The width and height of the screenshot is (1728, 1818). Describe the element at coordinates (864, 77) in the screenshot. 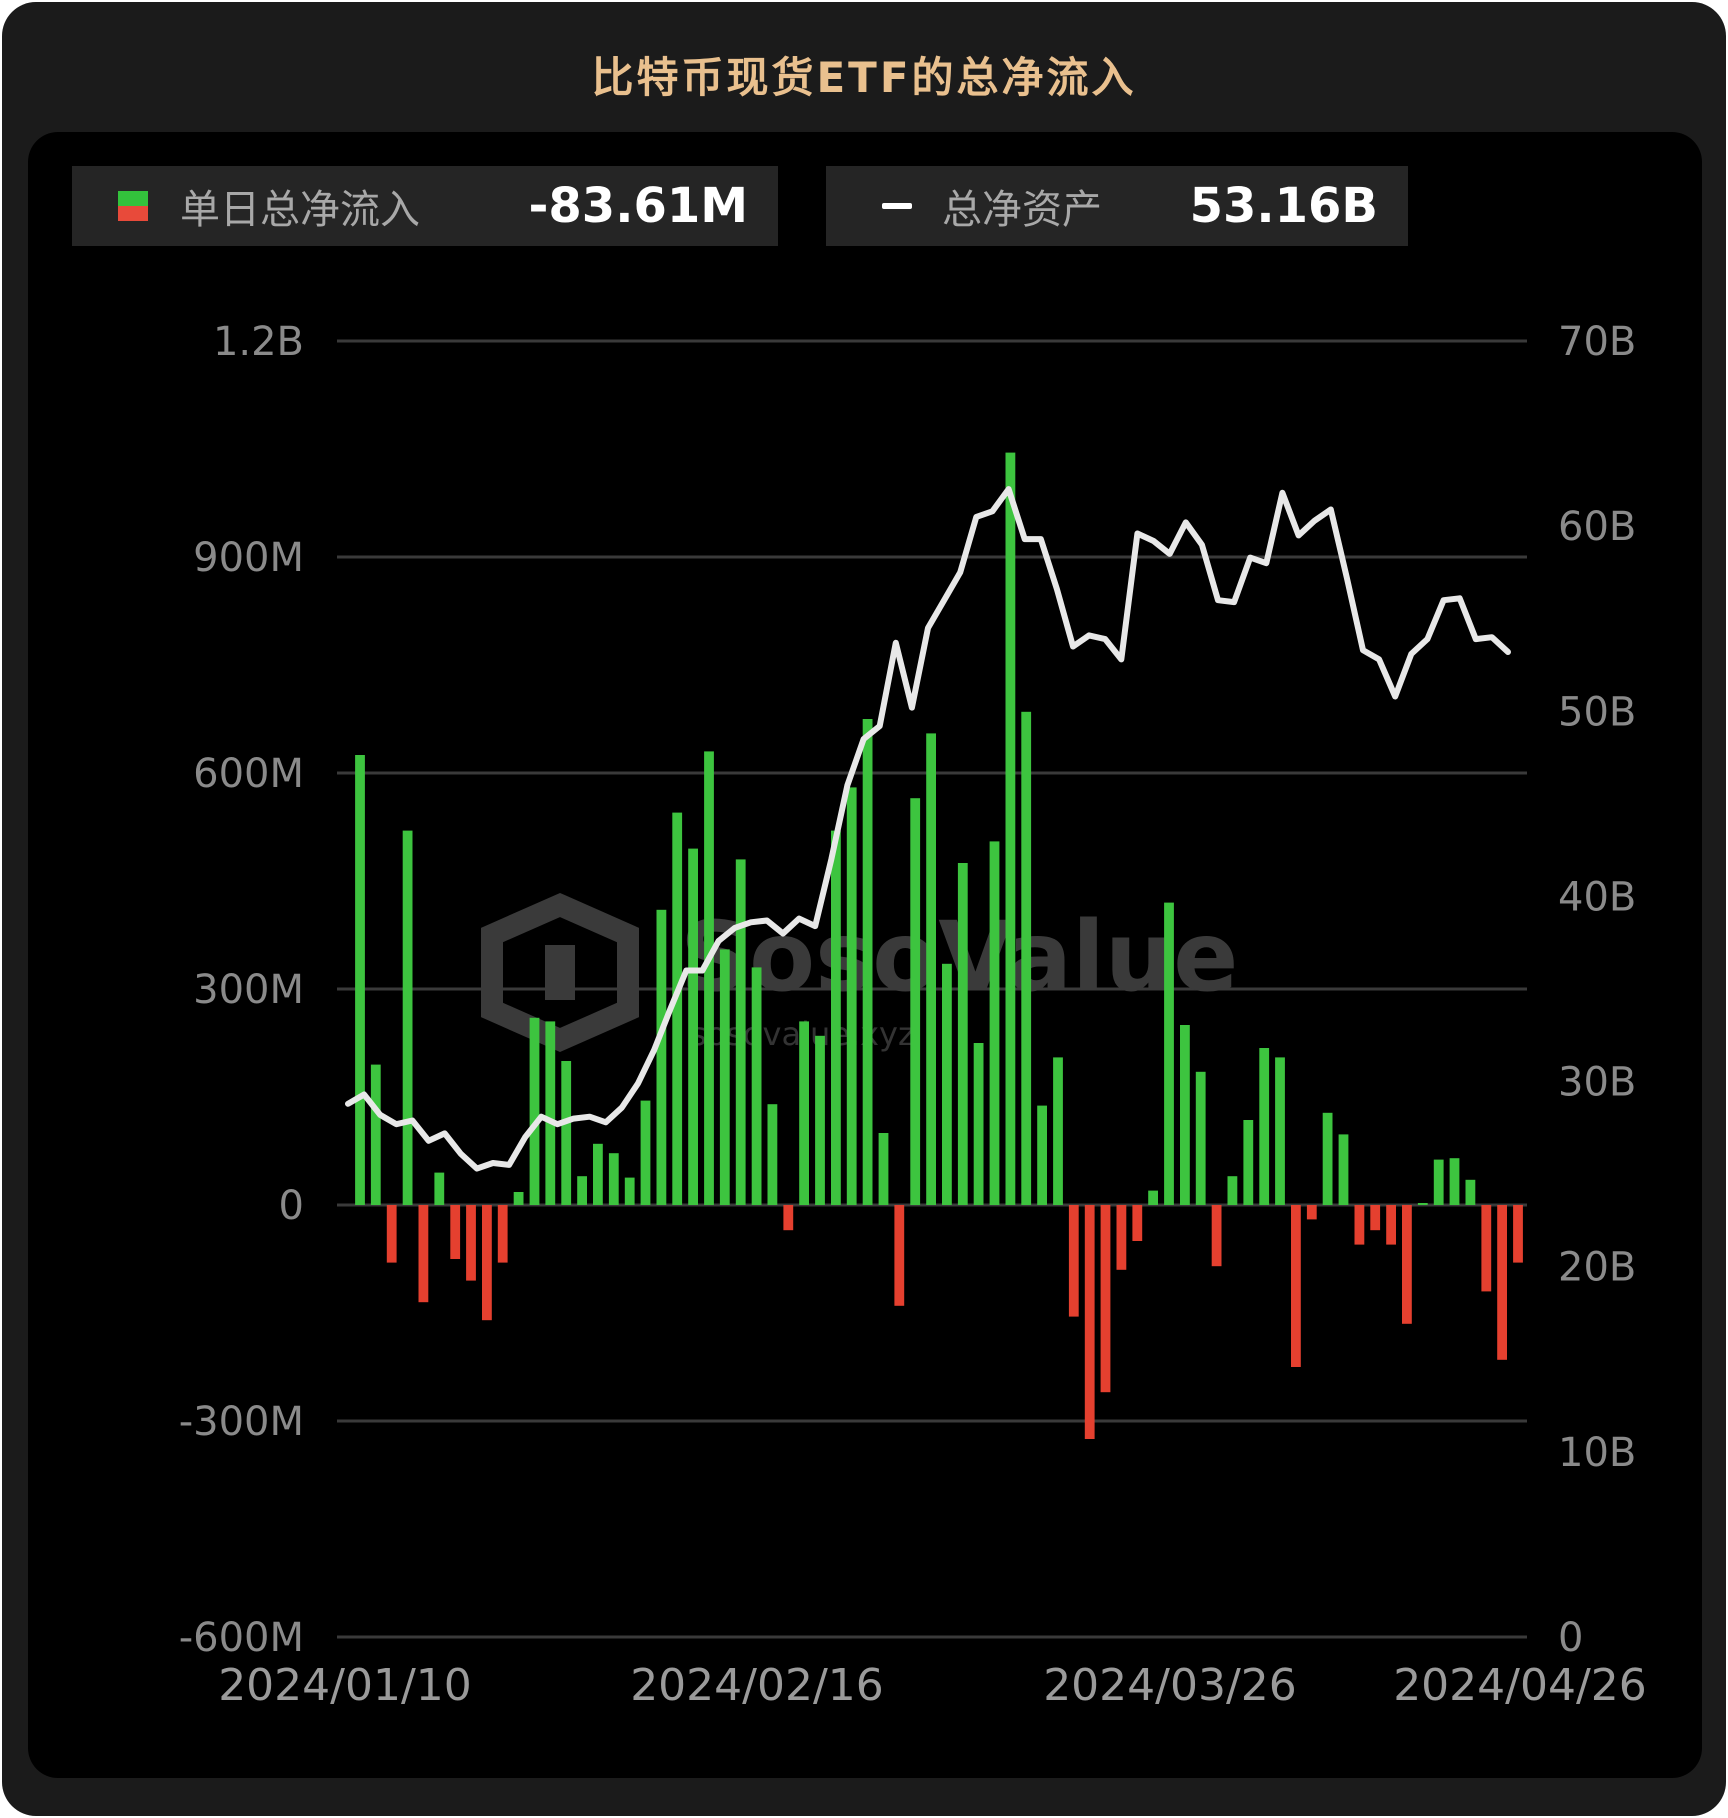

I see `chart-title: 比特币现货ETF的总净流入` at that location.